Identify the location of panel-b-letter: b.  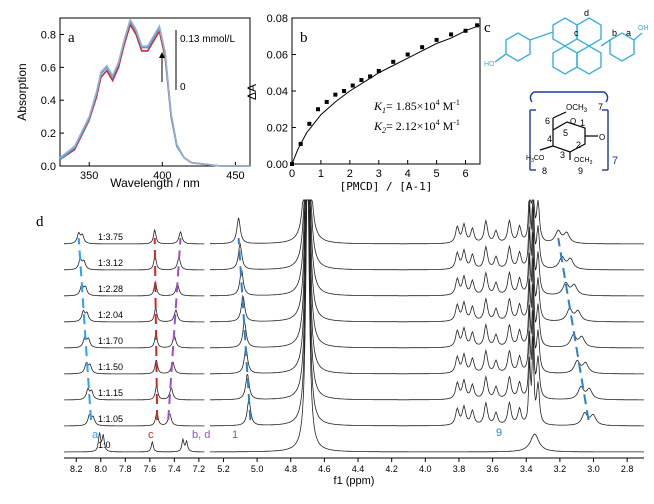
(304, 38).